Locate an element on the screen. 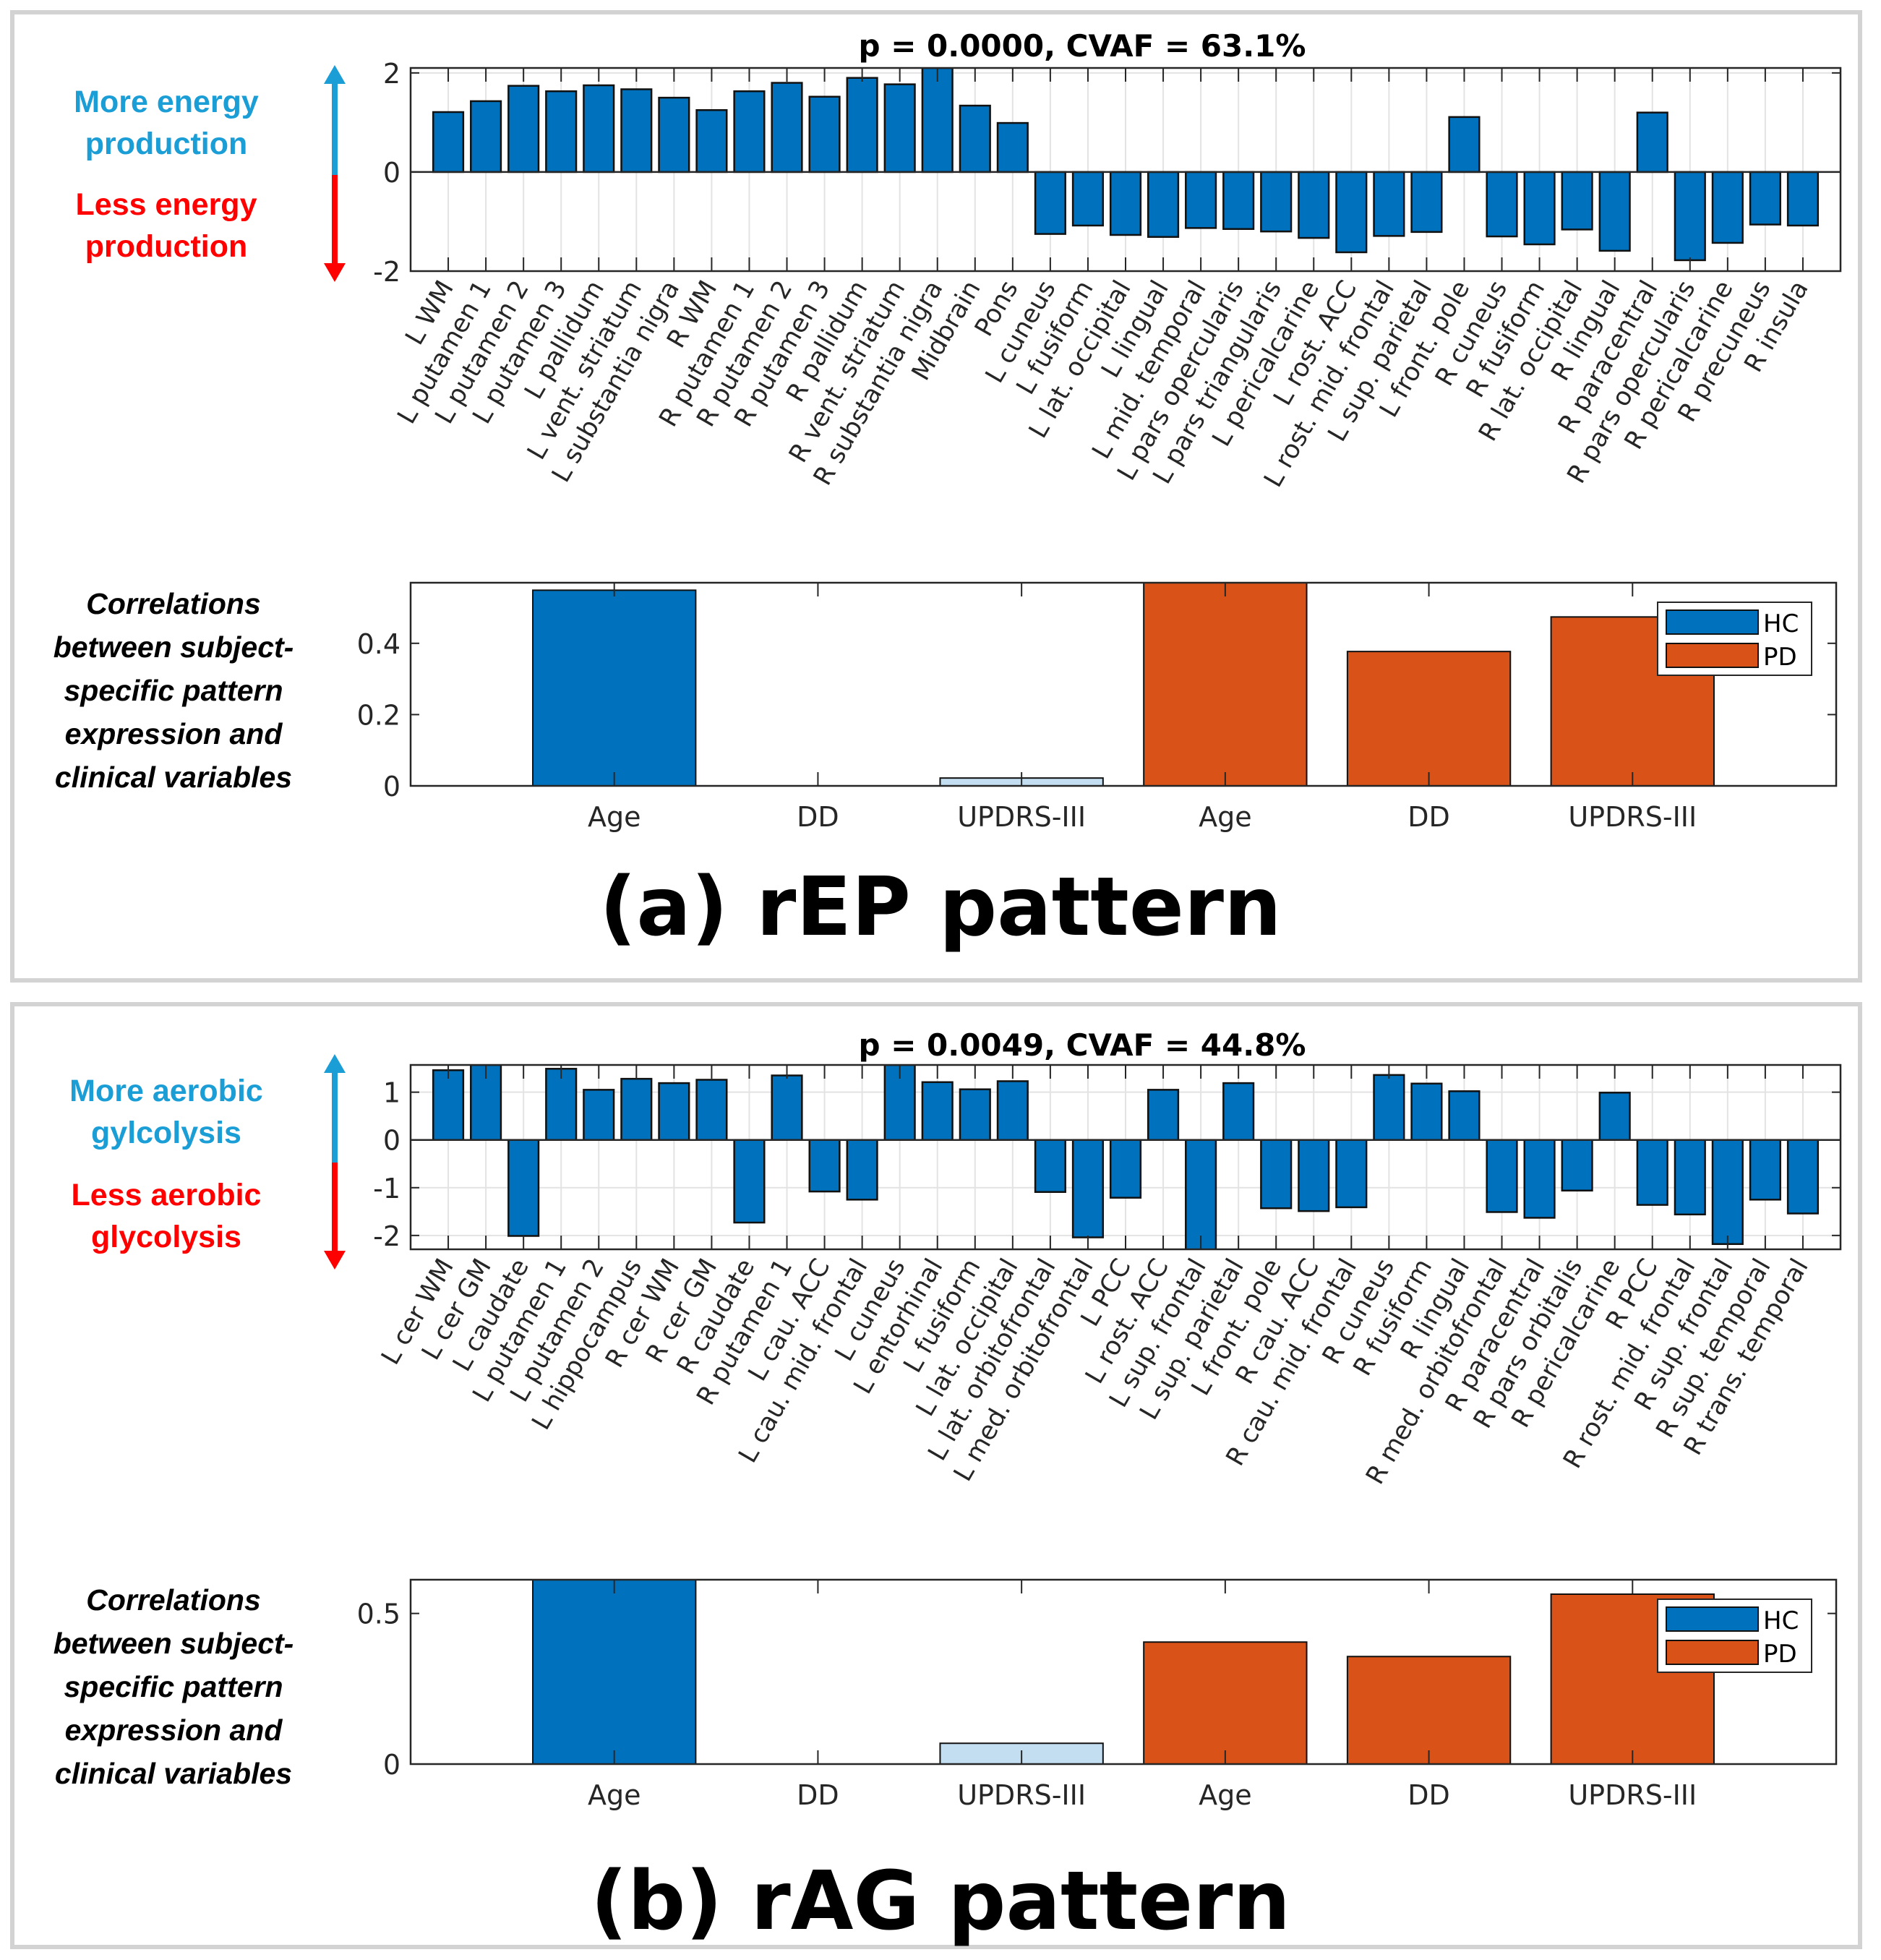 The image size is (1881, 1960). bar-r-med-orbitofrontal is located at coordinates (1502, 1176).